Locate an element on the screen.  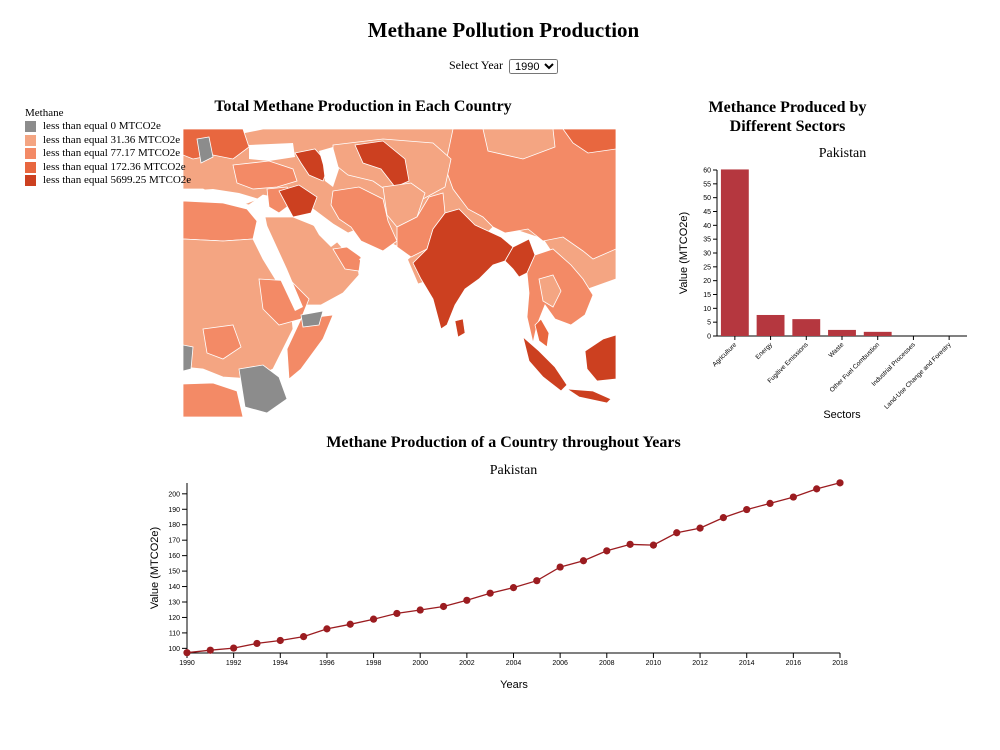
x-tick-label: 2006 is located at coordinates (560, 663).